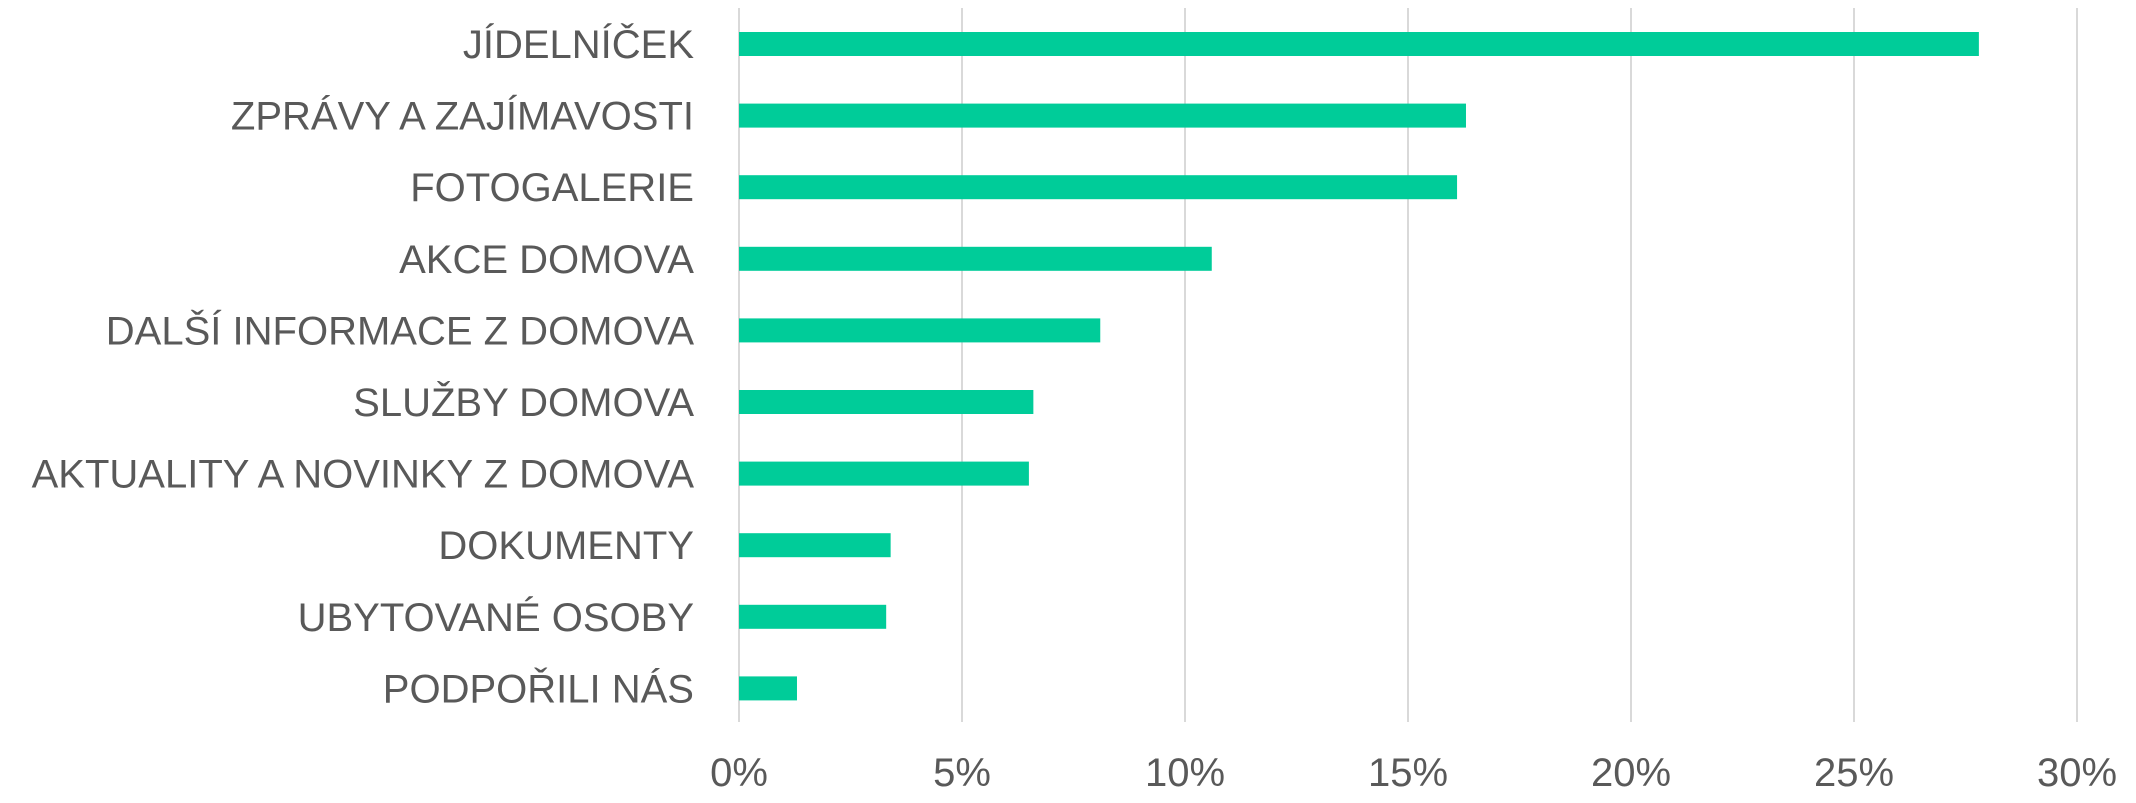 The height and width of the screenshot is (803, 2136). Describe the element at coordinates (962, 773) in the screenshot. I see `x-tick-label: 5%` at that location.